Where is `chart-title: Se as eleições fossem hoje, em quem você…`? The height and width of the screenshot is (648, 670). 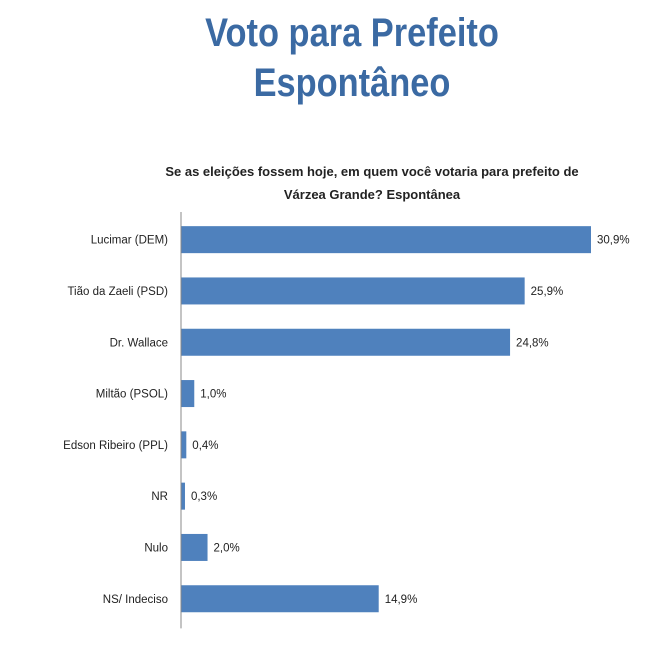 chart-title: Se as eleições fossem hoje, em quem você… is located at coordinates (365, 183).